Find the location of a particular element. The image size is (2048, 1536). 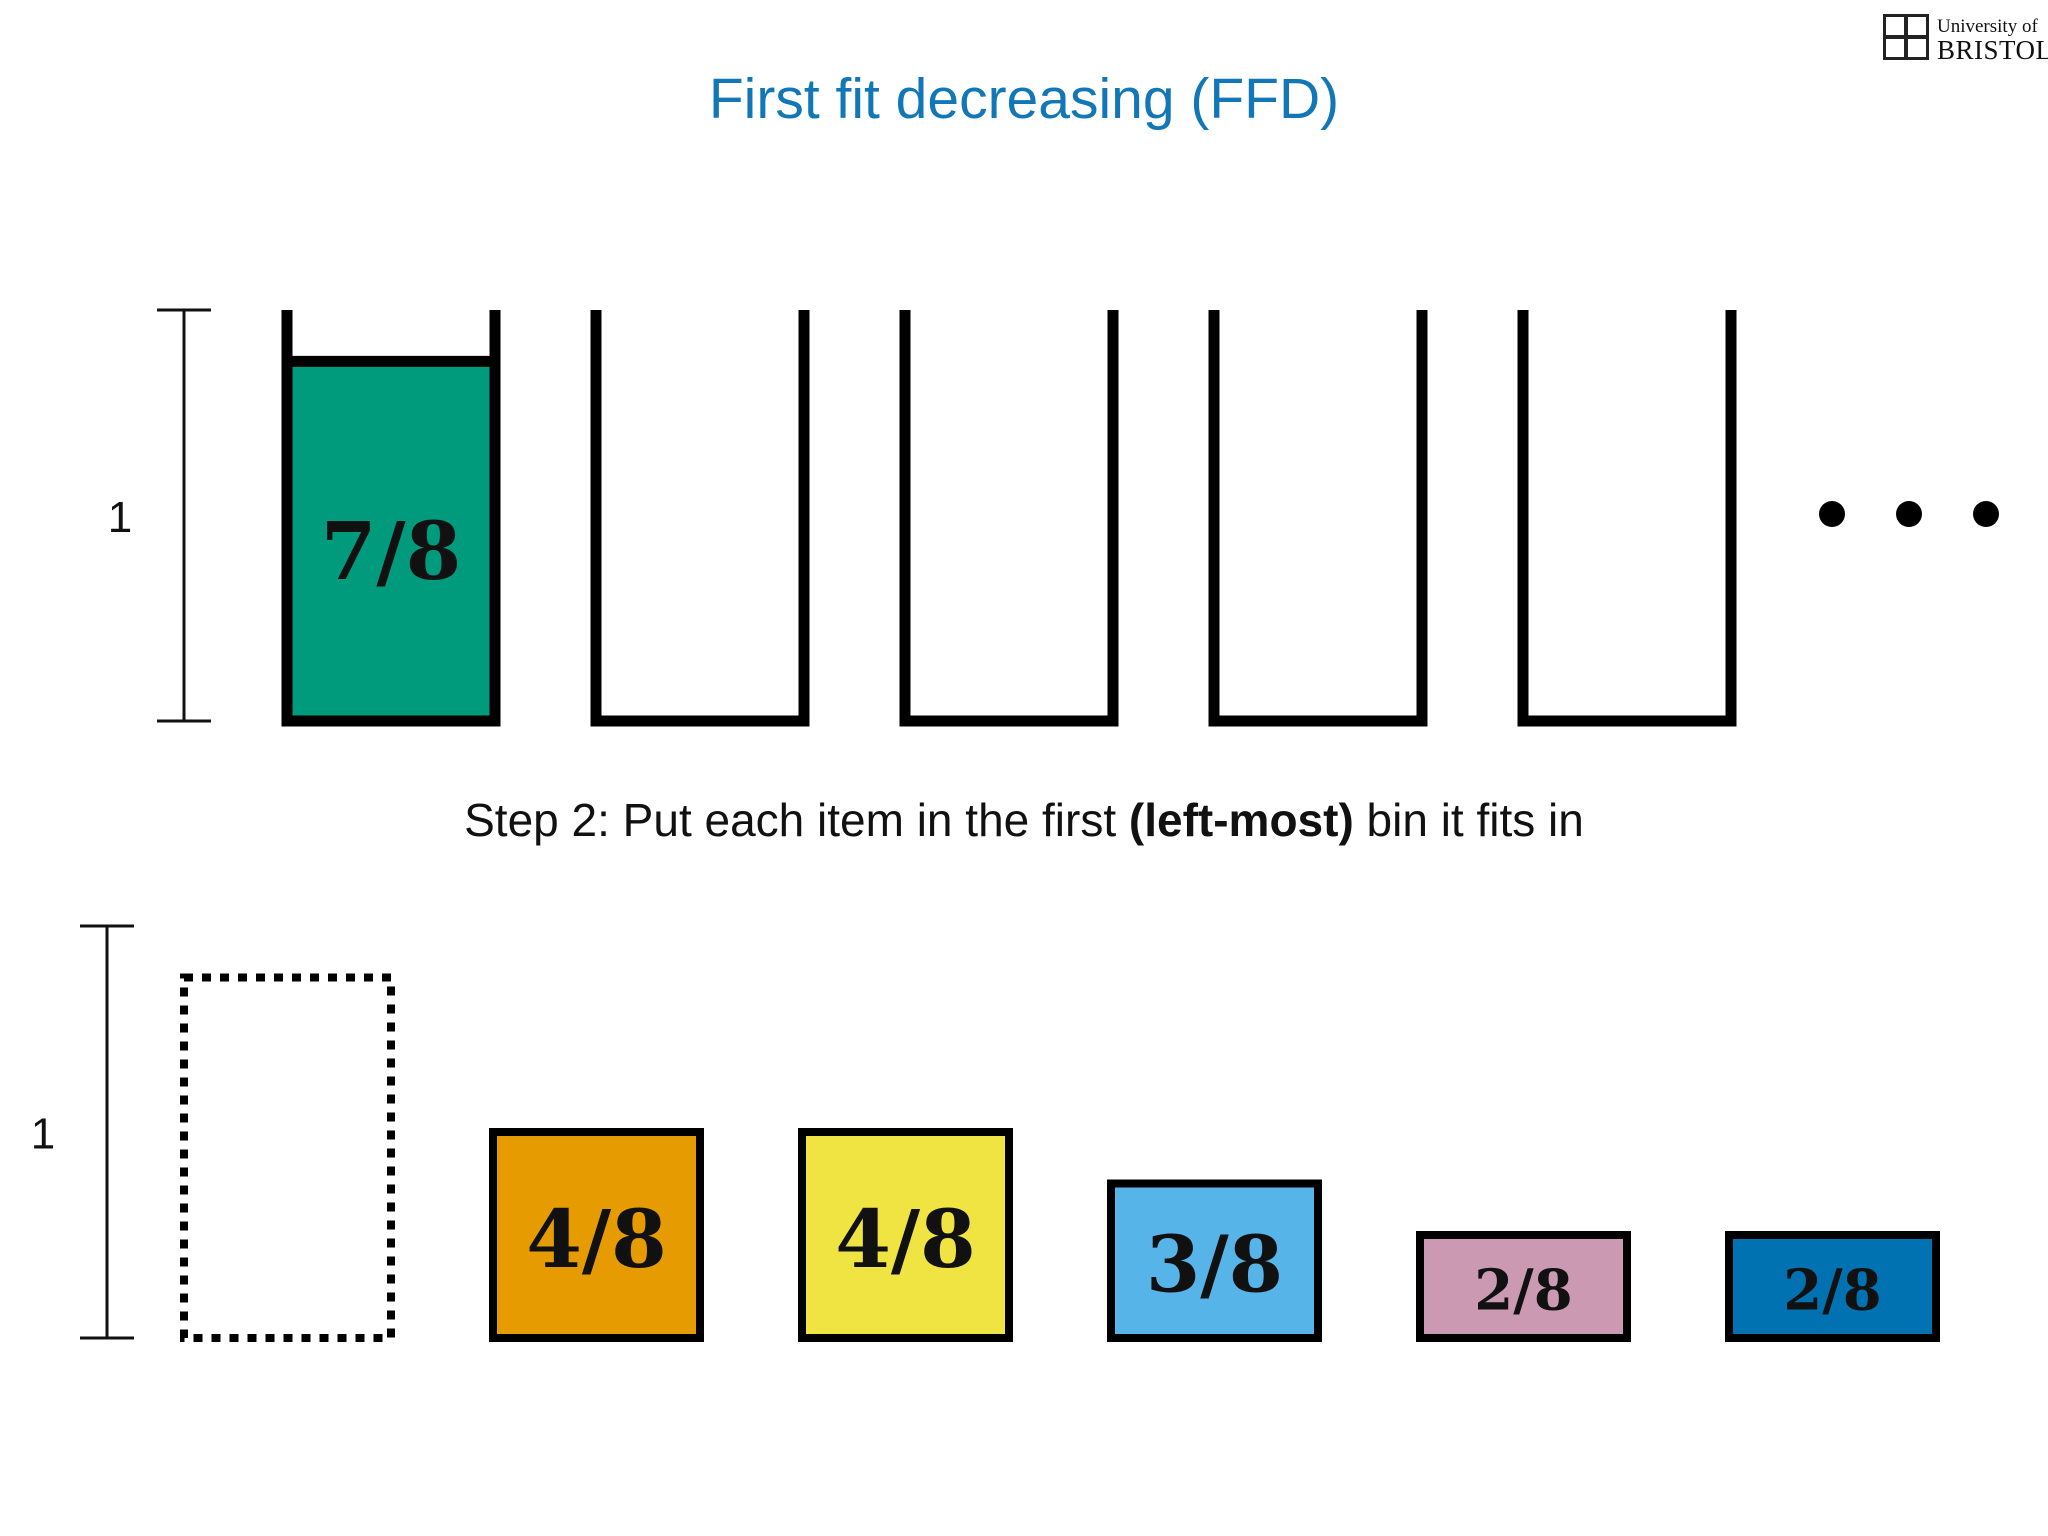

university-logo: University of BRISTOL is located at coordinates (1965, 39).